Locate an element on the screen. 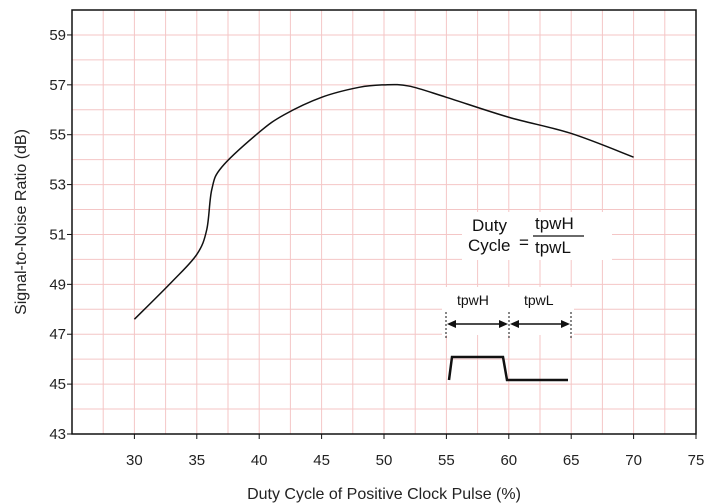 The width and height of the screenshot is (717, 504). x-tick-label: 75 is located at coordinates (696, 460).